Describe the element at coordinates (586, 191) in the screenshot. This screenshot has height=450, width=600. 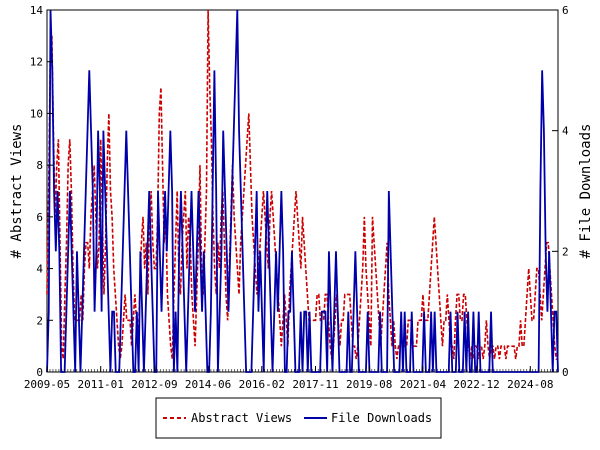
I see `y-right-axis-title: # File Downloads` at that location.